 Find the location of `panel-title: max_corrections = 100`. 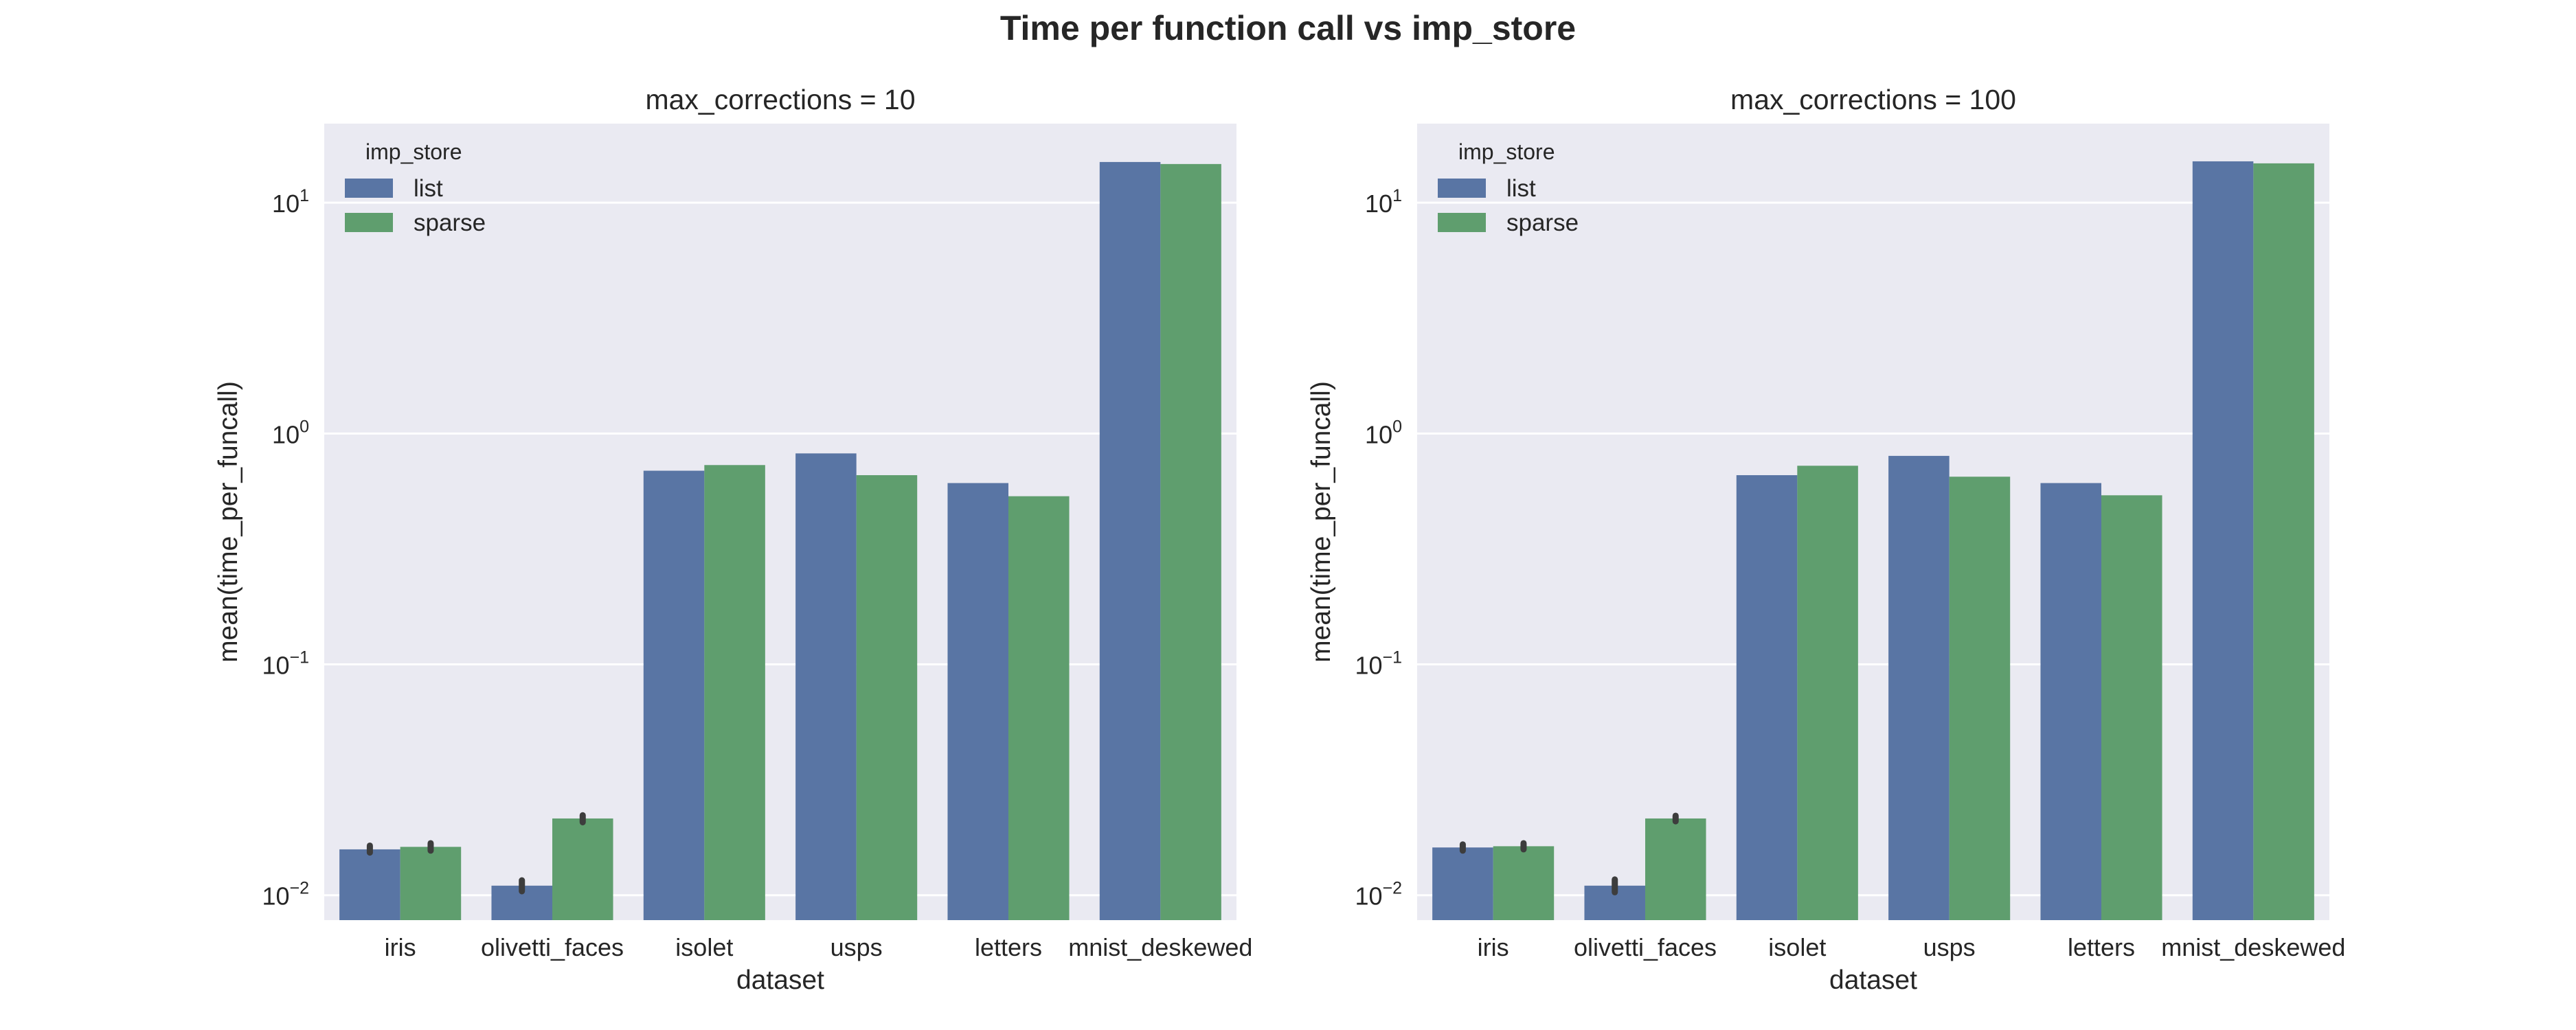

panel-title: max_corrections = 100 is located at coordinates (1873, 99).